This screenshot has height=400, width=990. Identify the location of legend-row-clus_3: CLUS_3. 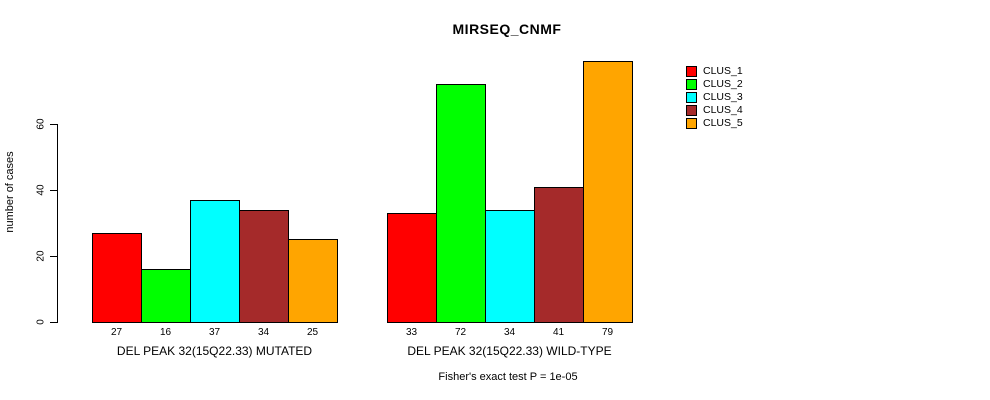
(714, 97).